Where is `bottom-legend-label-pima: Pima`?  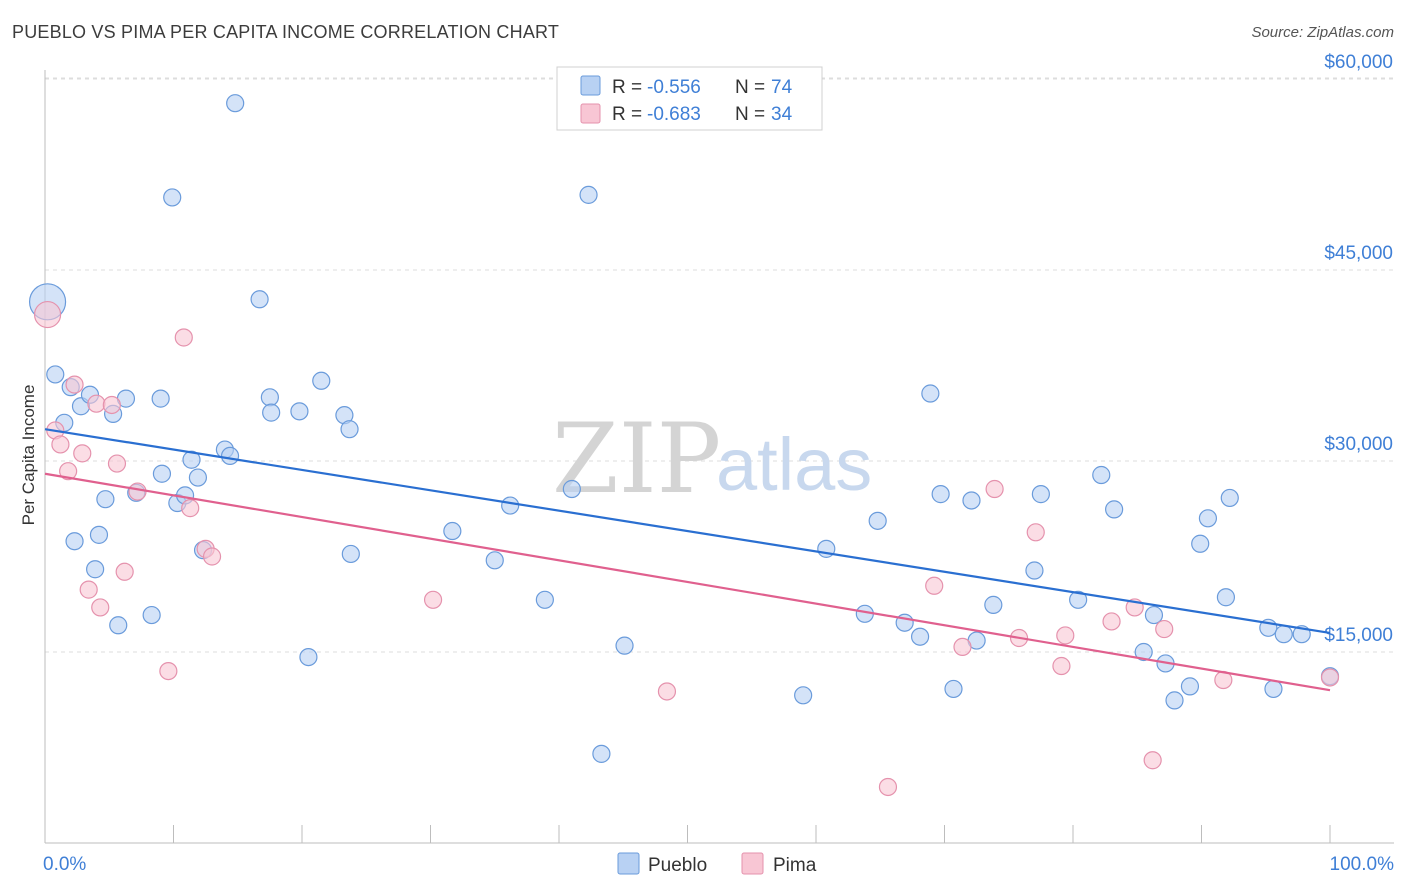 bottom-legend-label-pima: Pima is located at coordinates (795, 865).